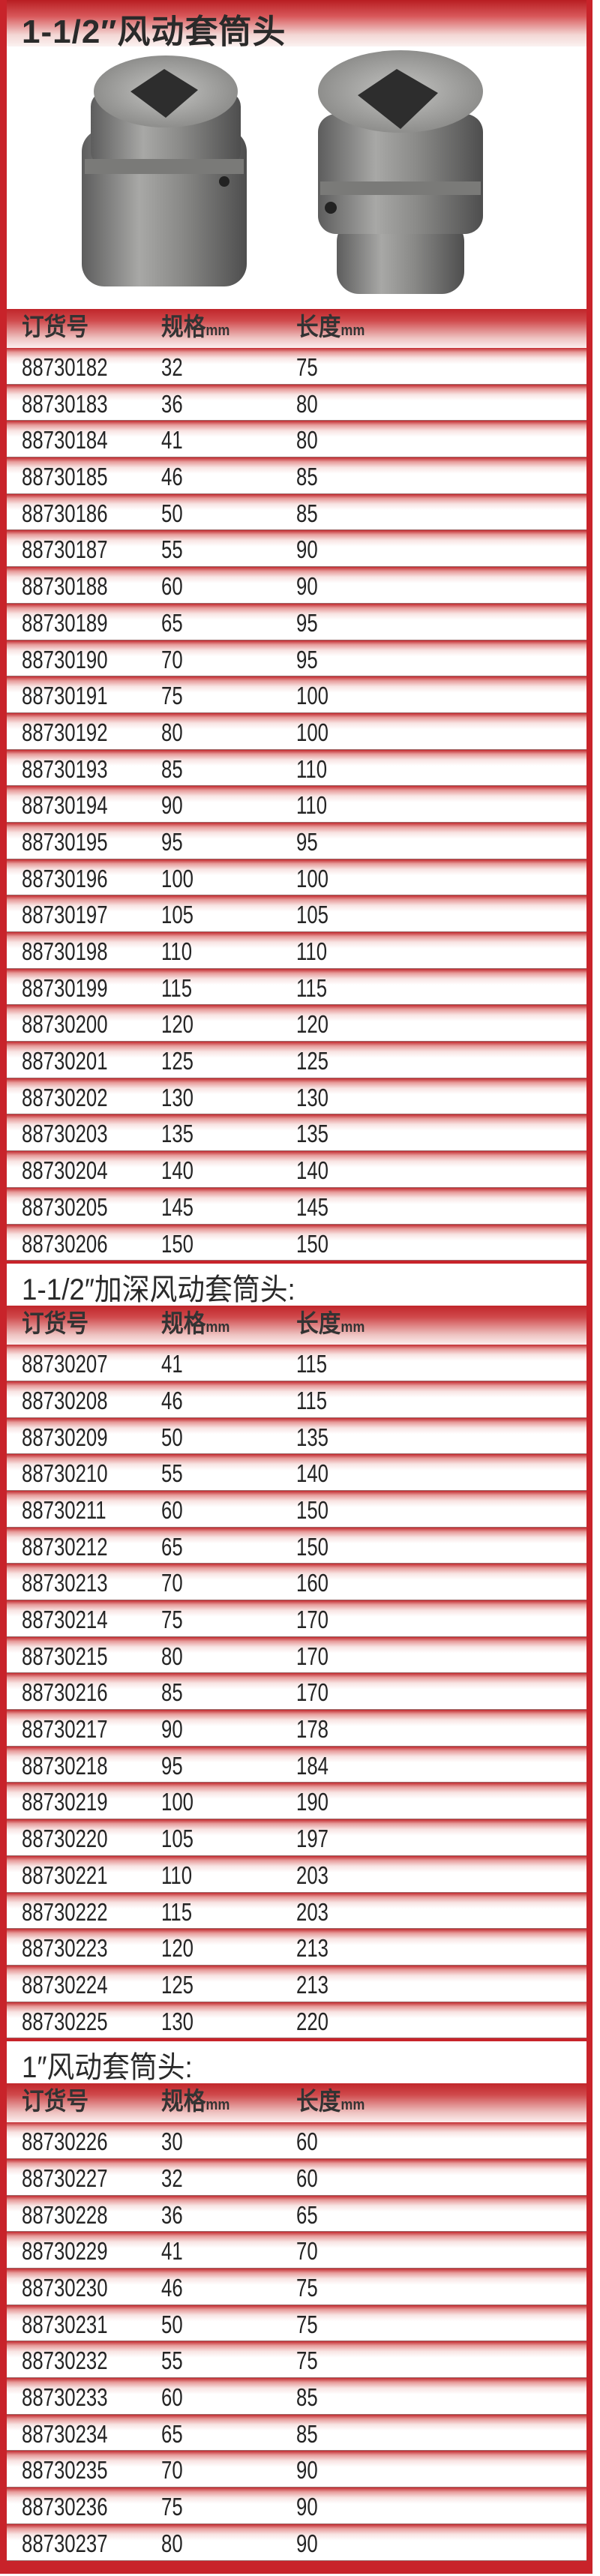 This screenshot has height=2576, width=600. What do you see at coordinates (65, 2543) in the screenshot?
I see `cell-order-no: 88730237` at bounding box center [65, 2543].